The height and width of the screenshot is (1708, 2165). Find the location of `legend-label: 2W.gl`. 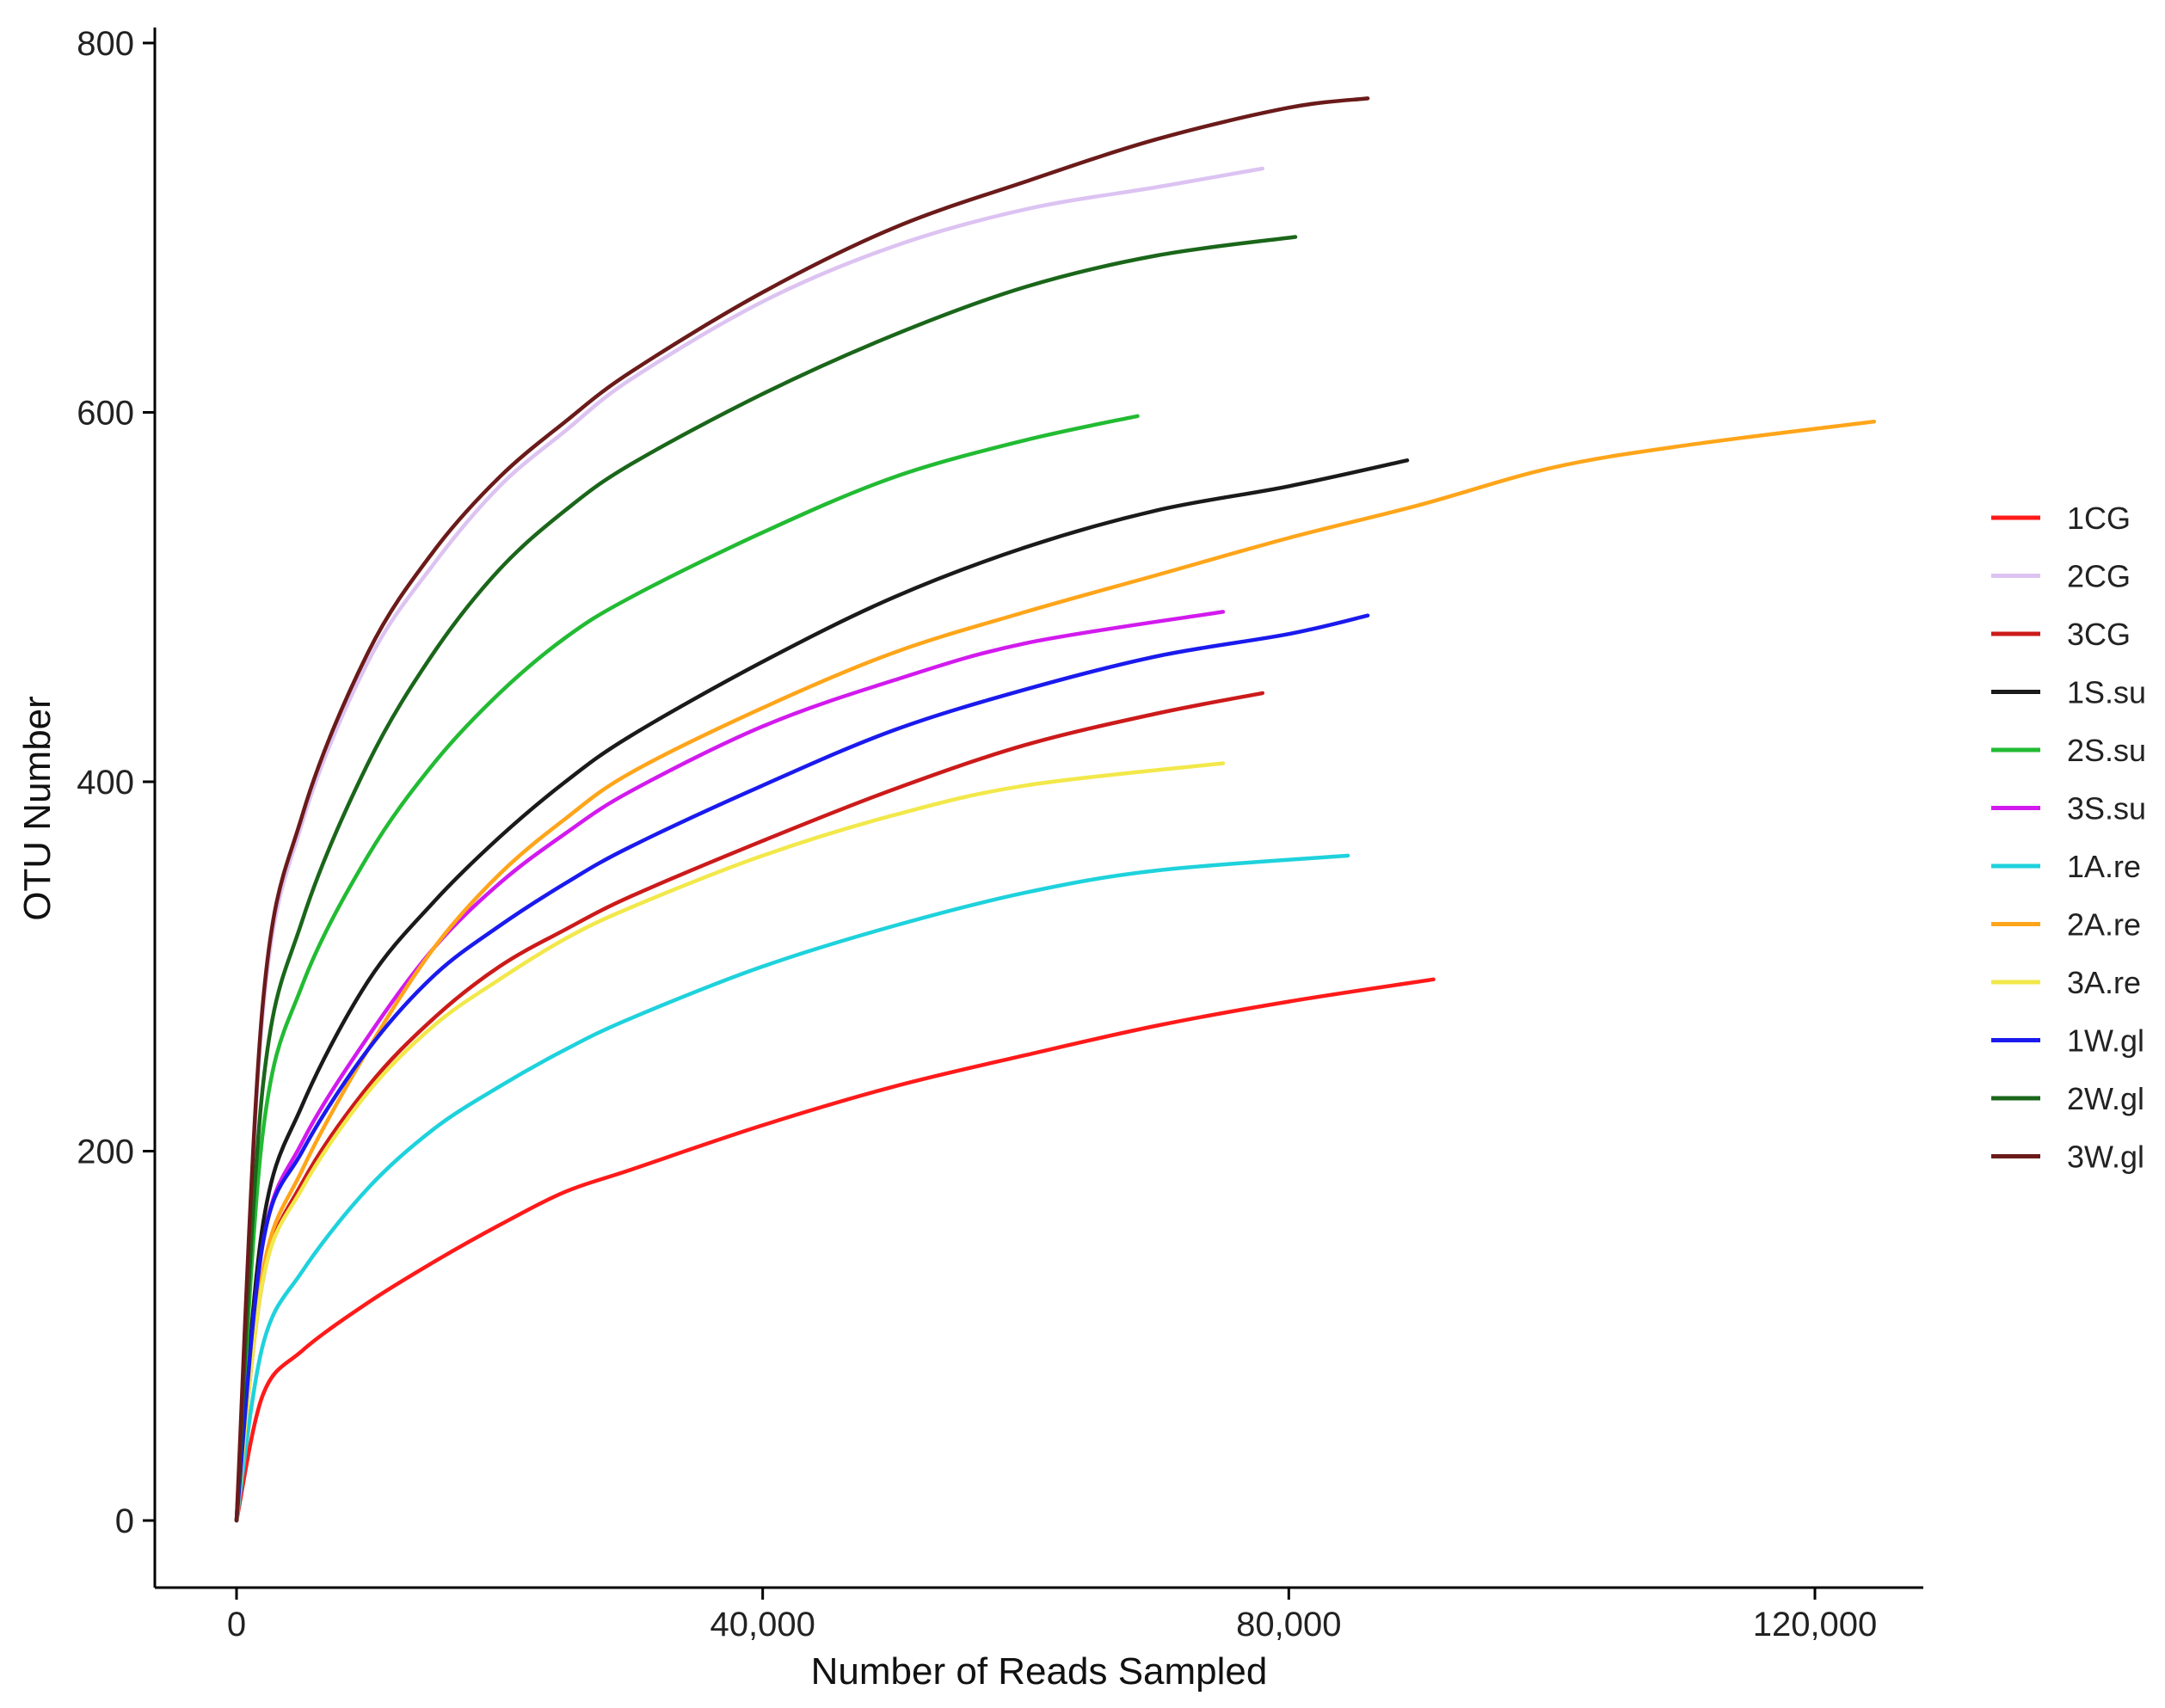

legend-label: 2W.gl is located at coordinates (2105, 1098).